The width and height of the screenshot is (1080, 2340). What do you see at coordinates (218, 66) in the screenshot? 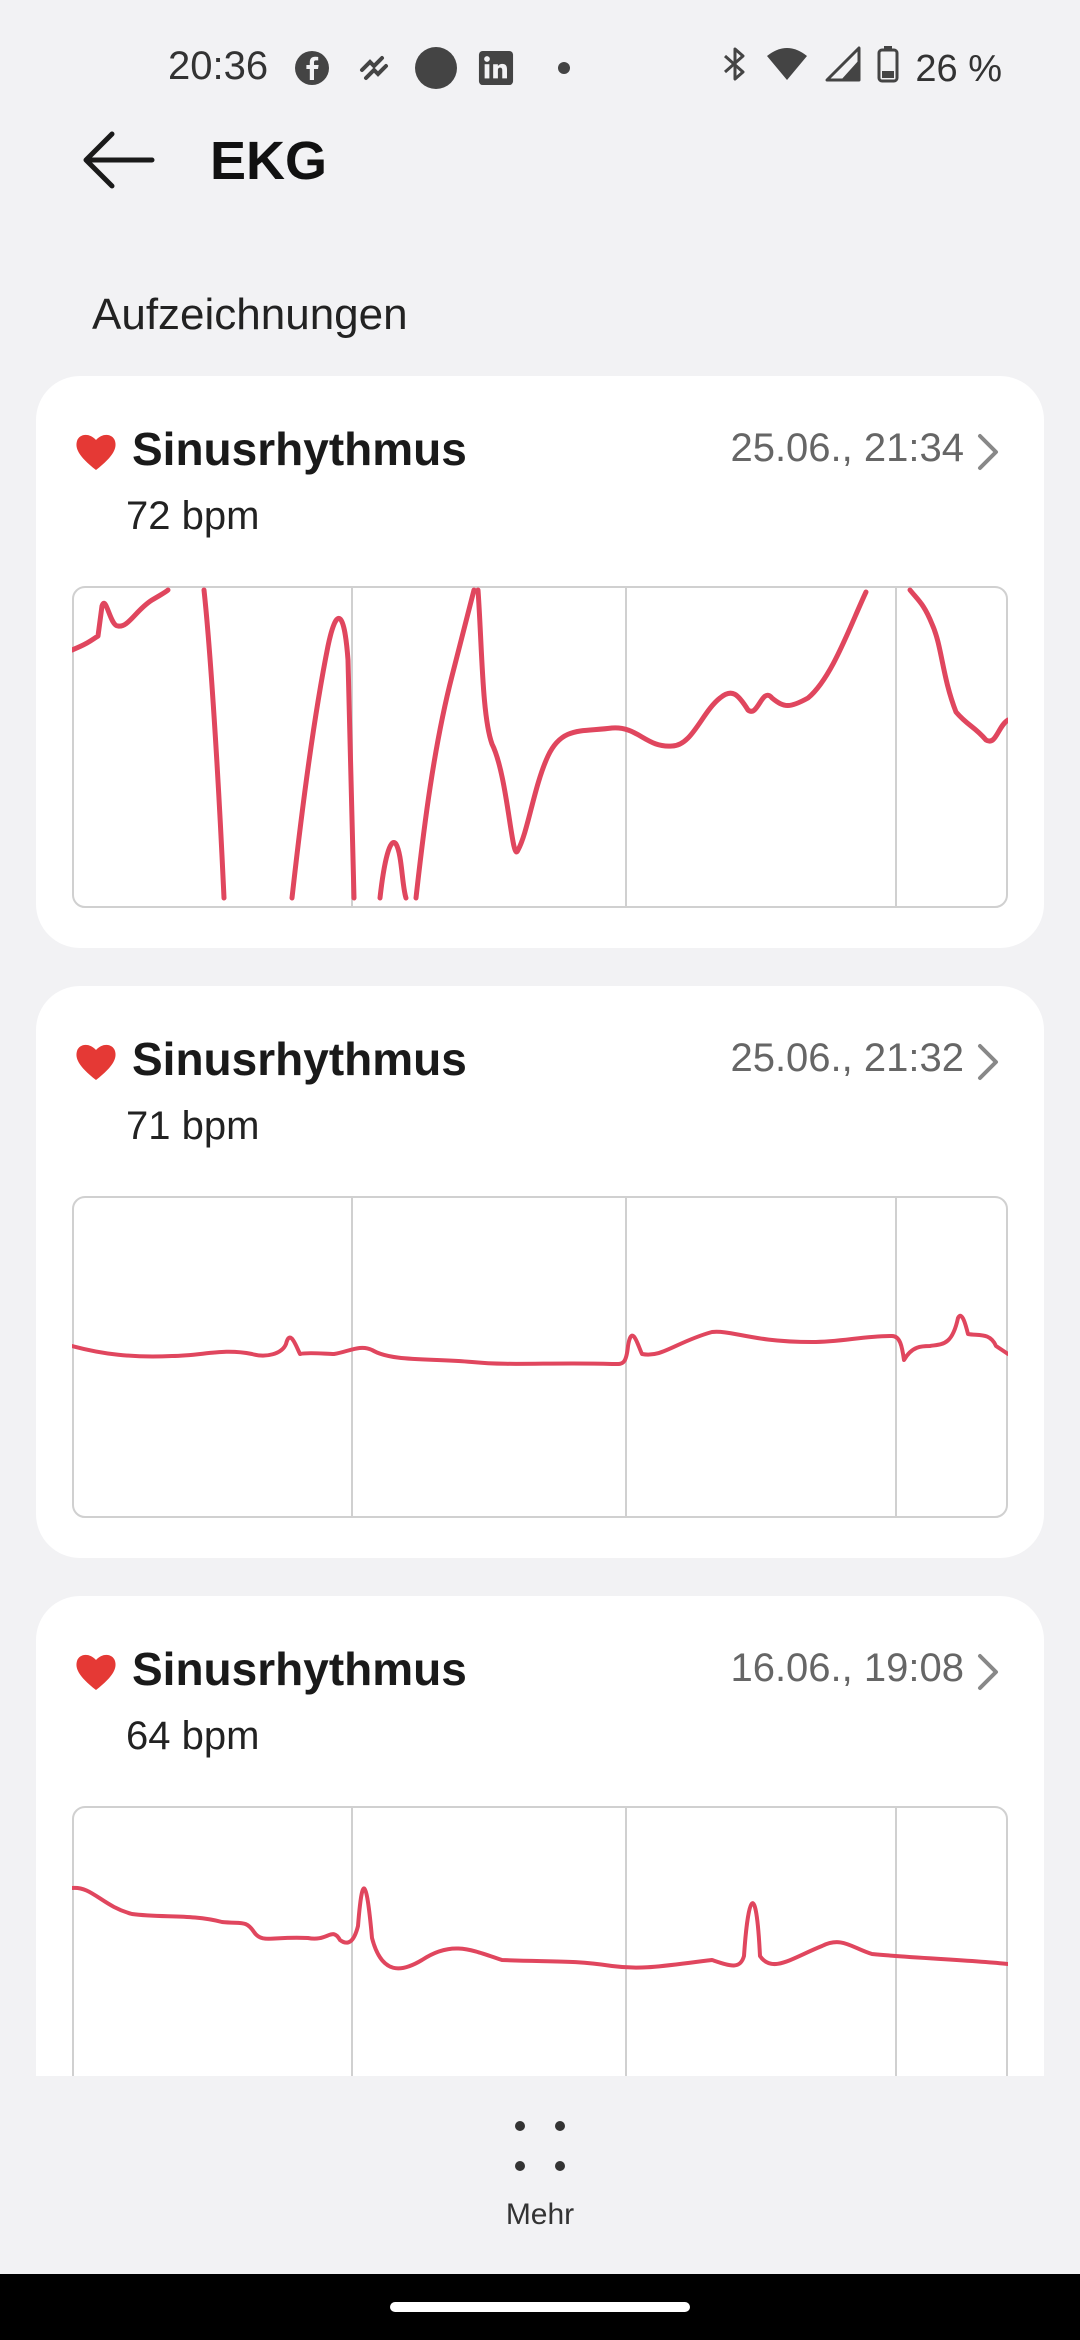
I see `status-time: 20:36` at bounding box center [218, 66].